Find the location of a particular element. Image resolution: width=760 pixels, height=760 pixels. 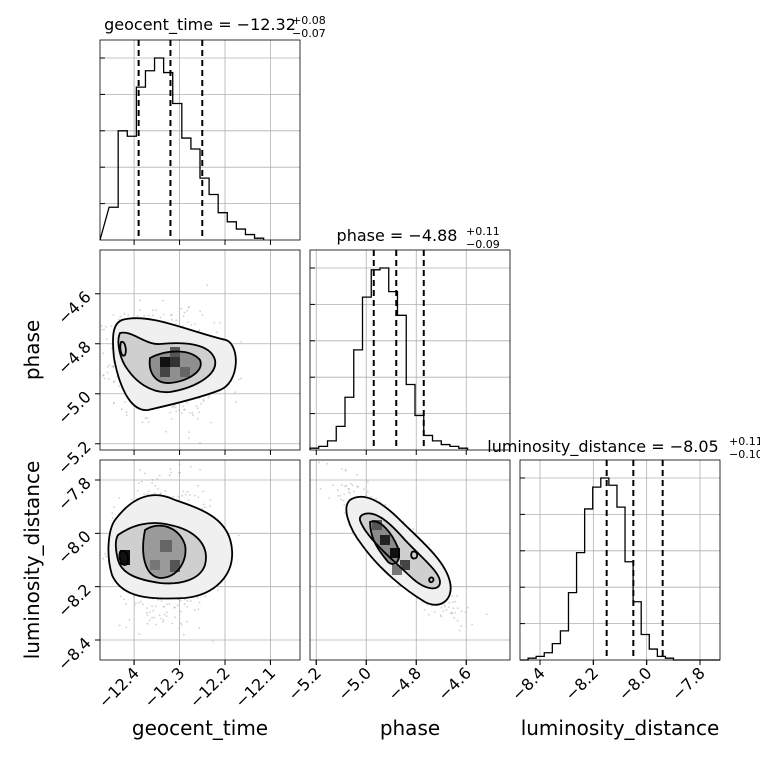

x-axis-phase-tick-label-0: −5.2 is located at coordinates (304, 683).